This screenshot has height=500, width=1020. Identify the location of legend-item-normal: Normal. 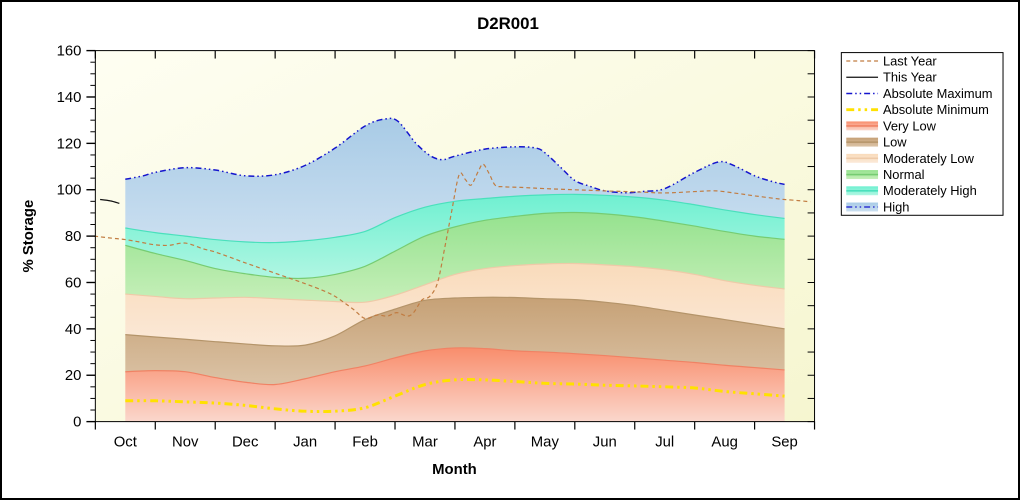
(885, 174).